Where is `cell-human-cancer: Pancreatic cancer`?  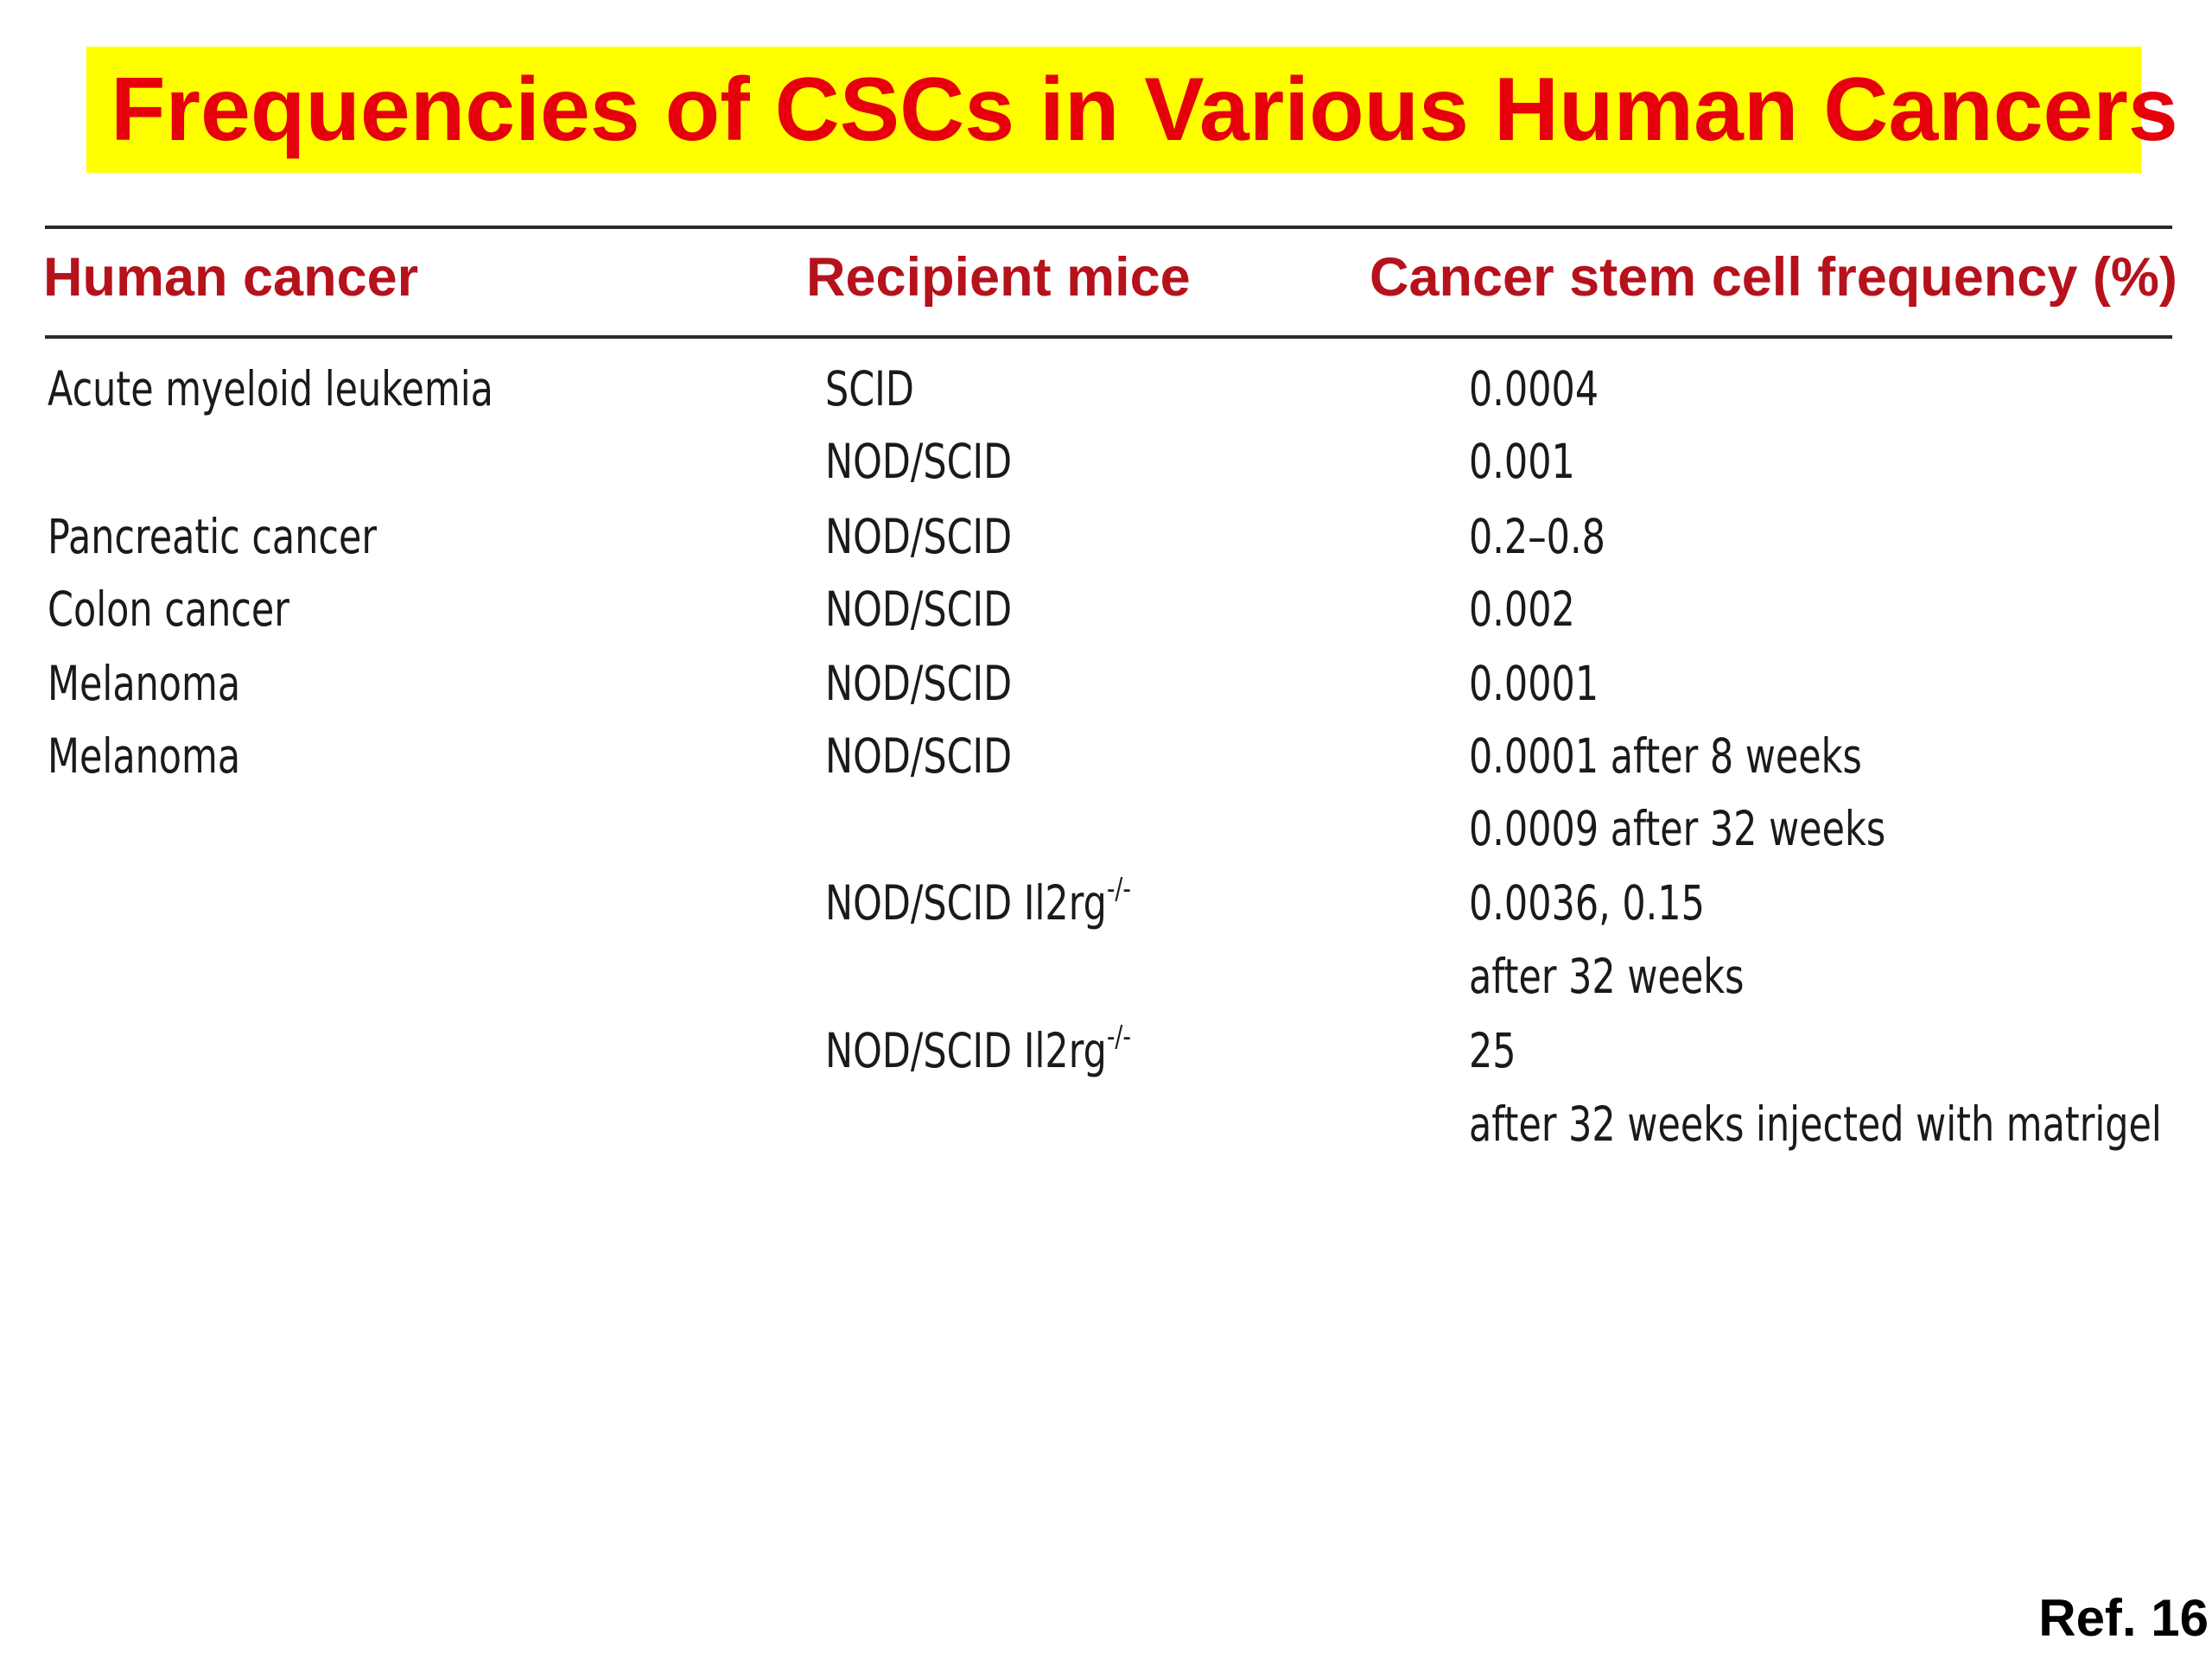
cell-human-cancer: Pancreatic cancer is located at coordinates (213, 536).